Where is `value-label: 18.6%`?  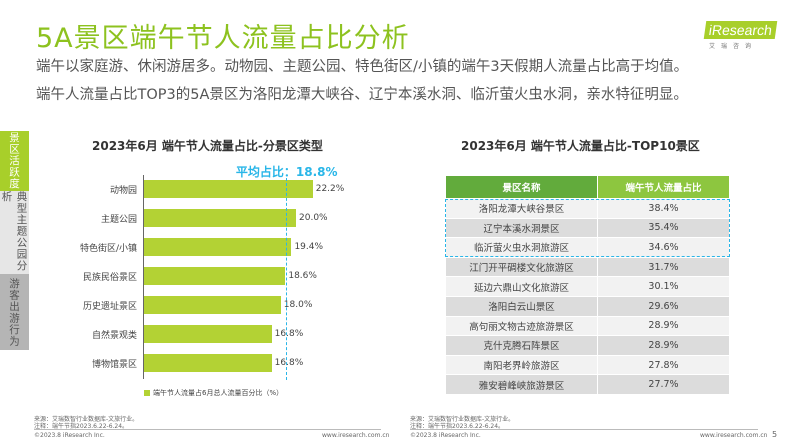
value-label: 18.6% is located at coordinates (302, 276).